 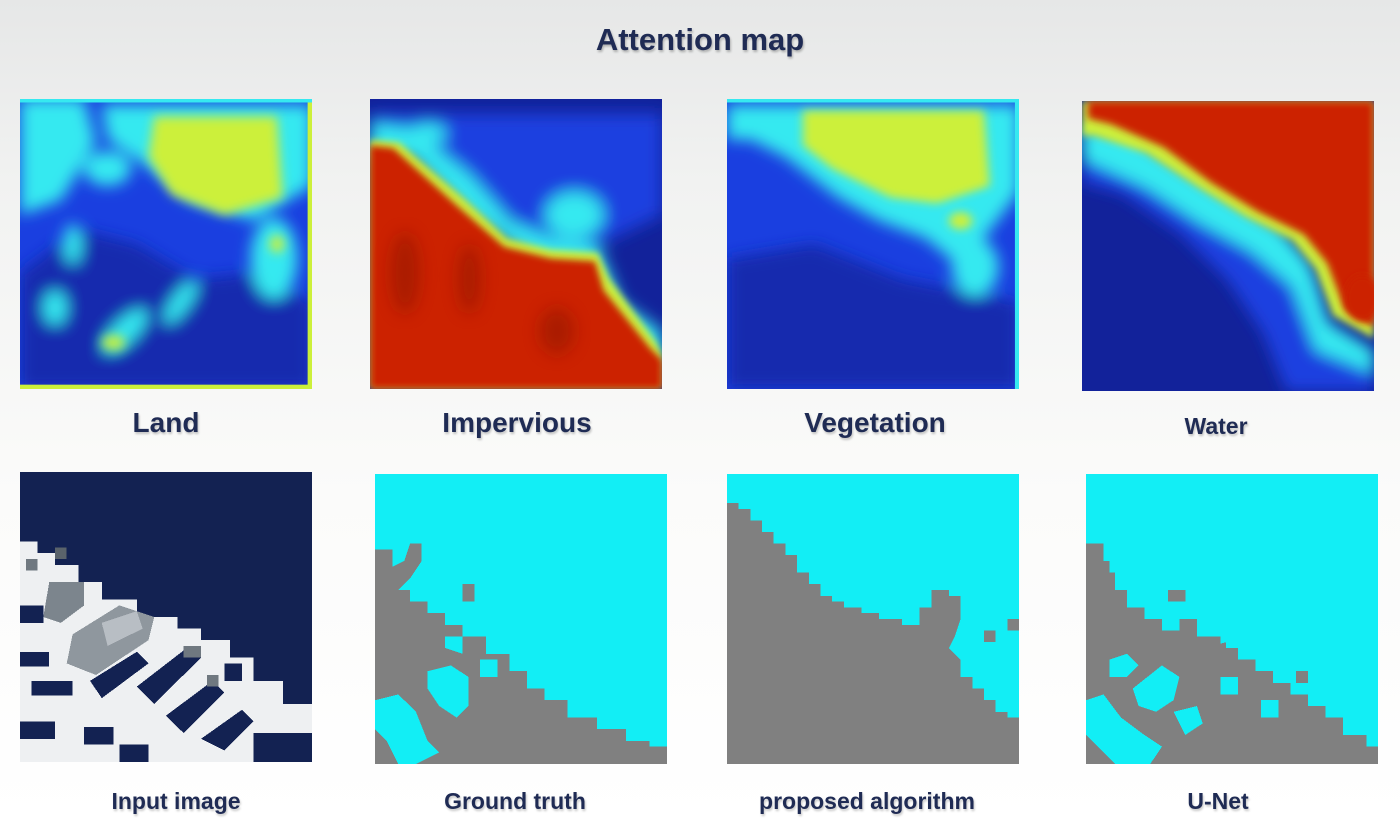 What do you see at coordinates (516, 244) in the screenshot?
I see `impervious-attention-map` at bounding box center [516, 244].